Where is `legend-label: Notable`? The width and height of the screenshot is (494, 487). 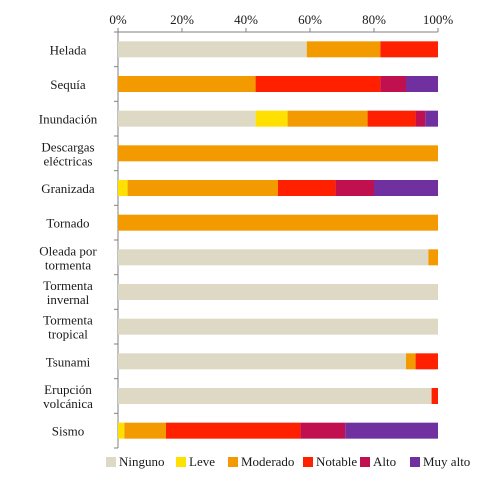
legend-label: Notable is located at coordinates (336, 461).